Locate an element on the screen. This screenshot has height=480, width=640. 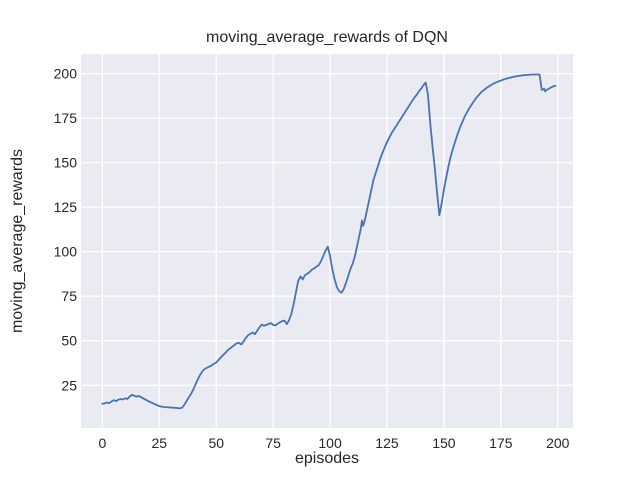
chart-title: moving_average_rewards of DQN is located at coordinates (327, 37).